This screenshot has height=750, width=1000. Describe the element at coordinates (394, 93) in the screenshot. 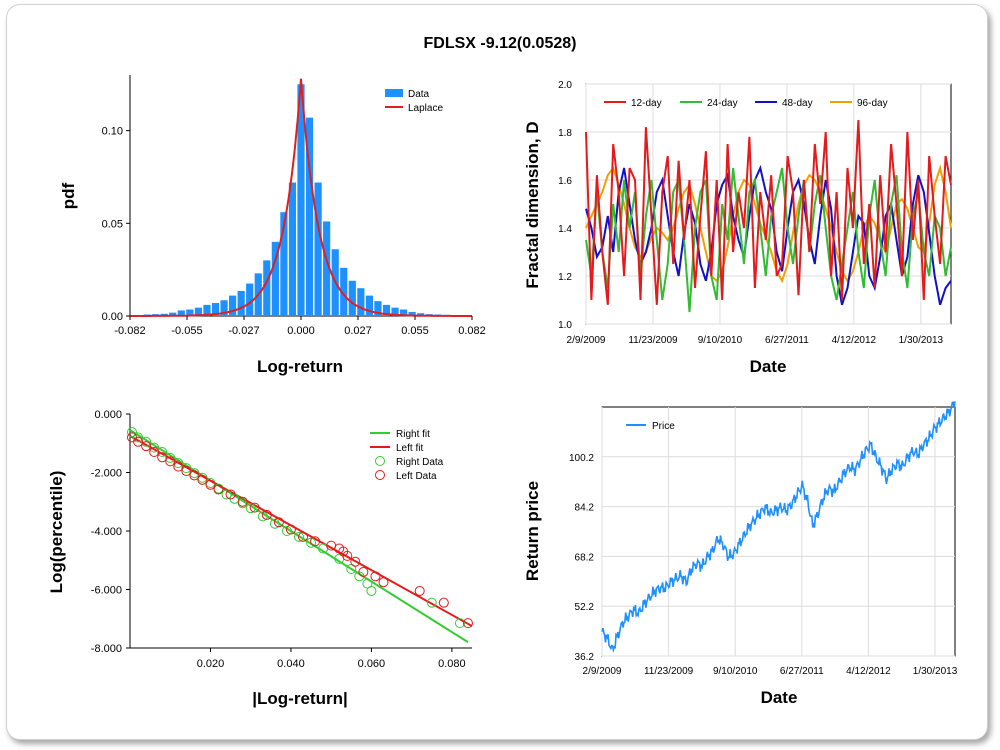

I see `legend-swatch-data` at that location.